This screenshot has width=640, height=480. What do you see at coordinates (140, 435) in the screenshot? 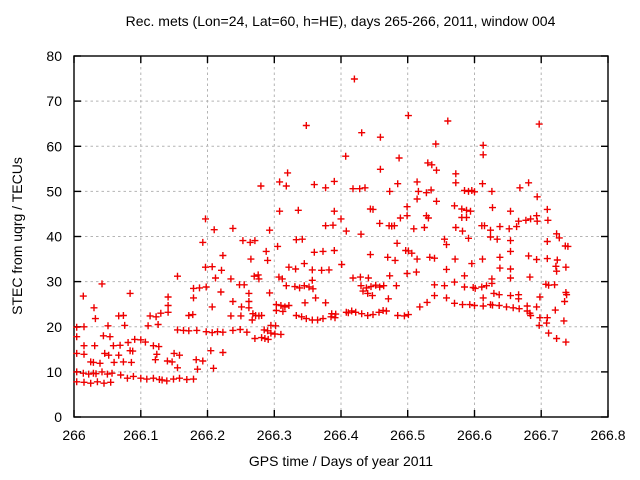
I see `x-tick-label: 266.1` at bounding box center [140, 435].